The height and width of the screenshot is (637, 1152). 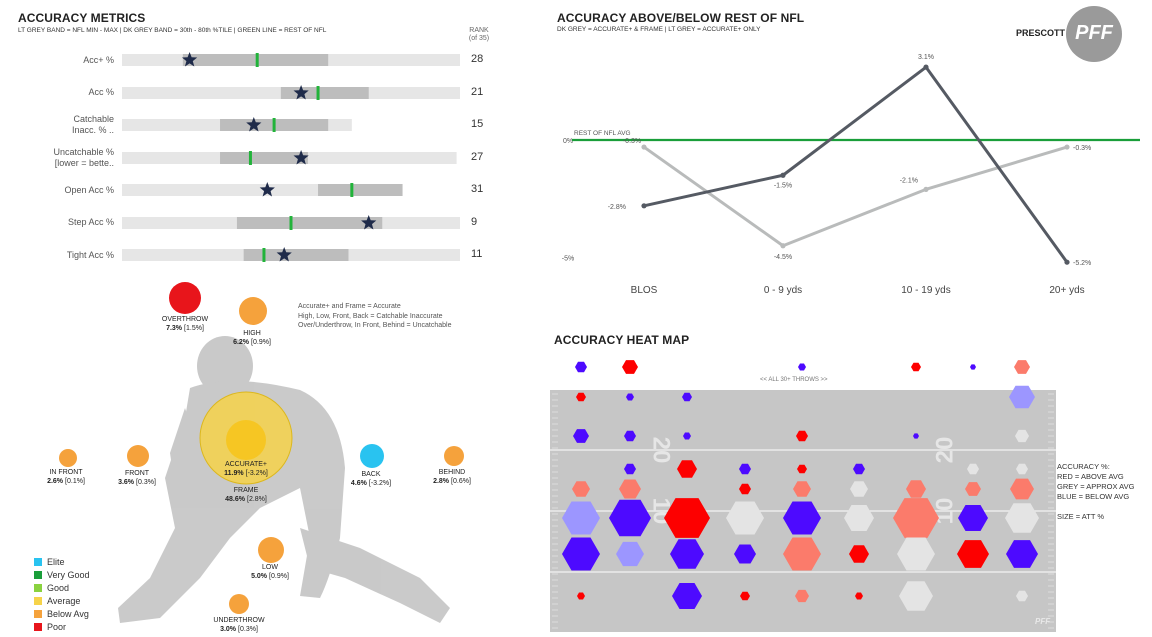 What do you see at coordinates (246, 473) in the screenshot?
I see `zone-label-values: 11.9% [-3.2%]` at bounding box center [246, 473].